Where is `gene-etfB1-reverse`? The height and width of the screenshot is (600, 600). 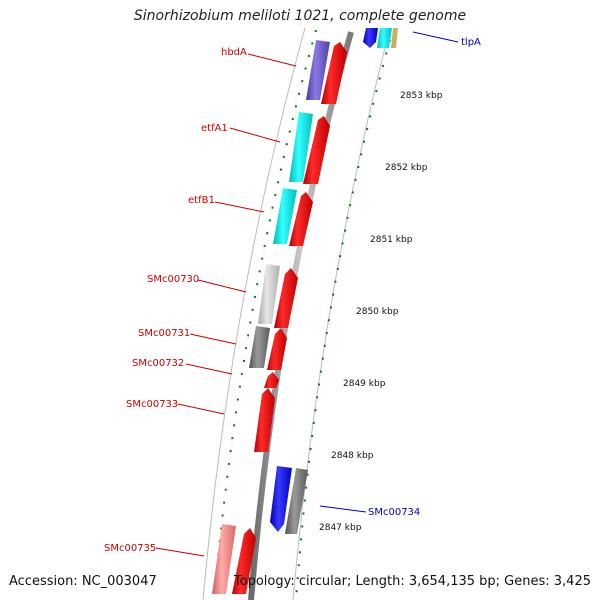 gene-etfB1-reverse is located at coordinates (285, 216).